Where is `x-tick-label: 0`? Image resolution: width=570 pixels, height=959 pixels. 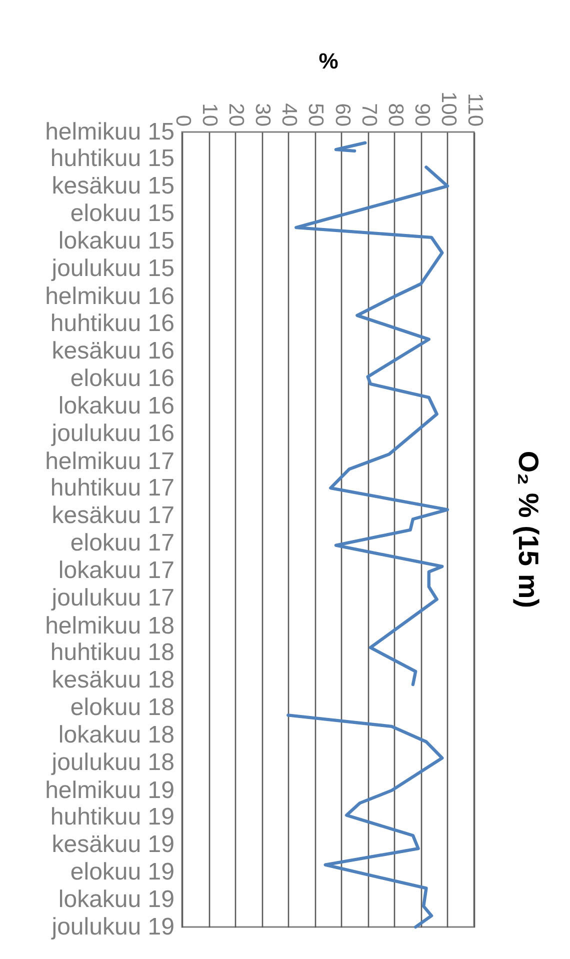 x-tick-label: 0 is located at coordinates (183, 120).